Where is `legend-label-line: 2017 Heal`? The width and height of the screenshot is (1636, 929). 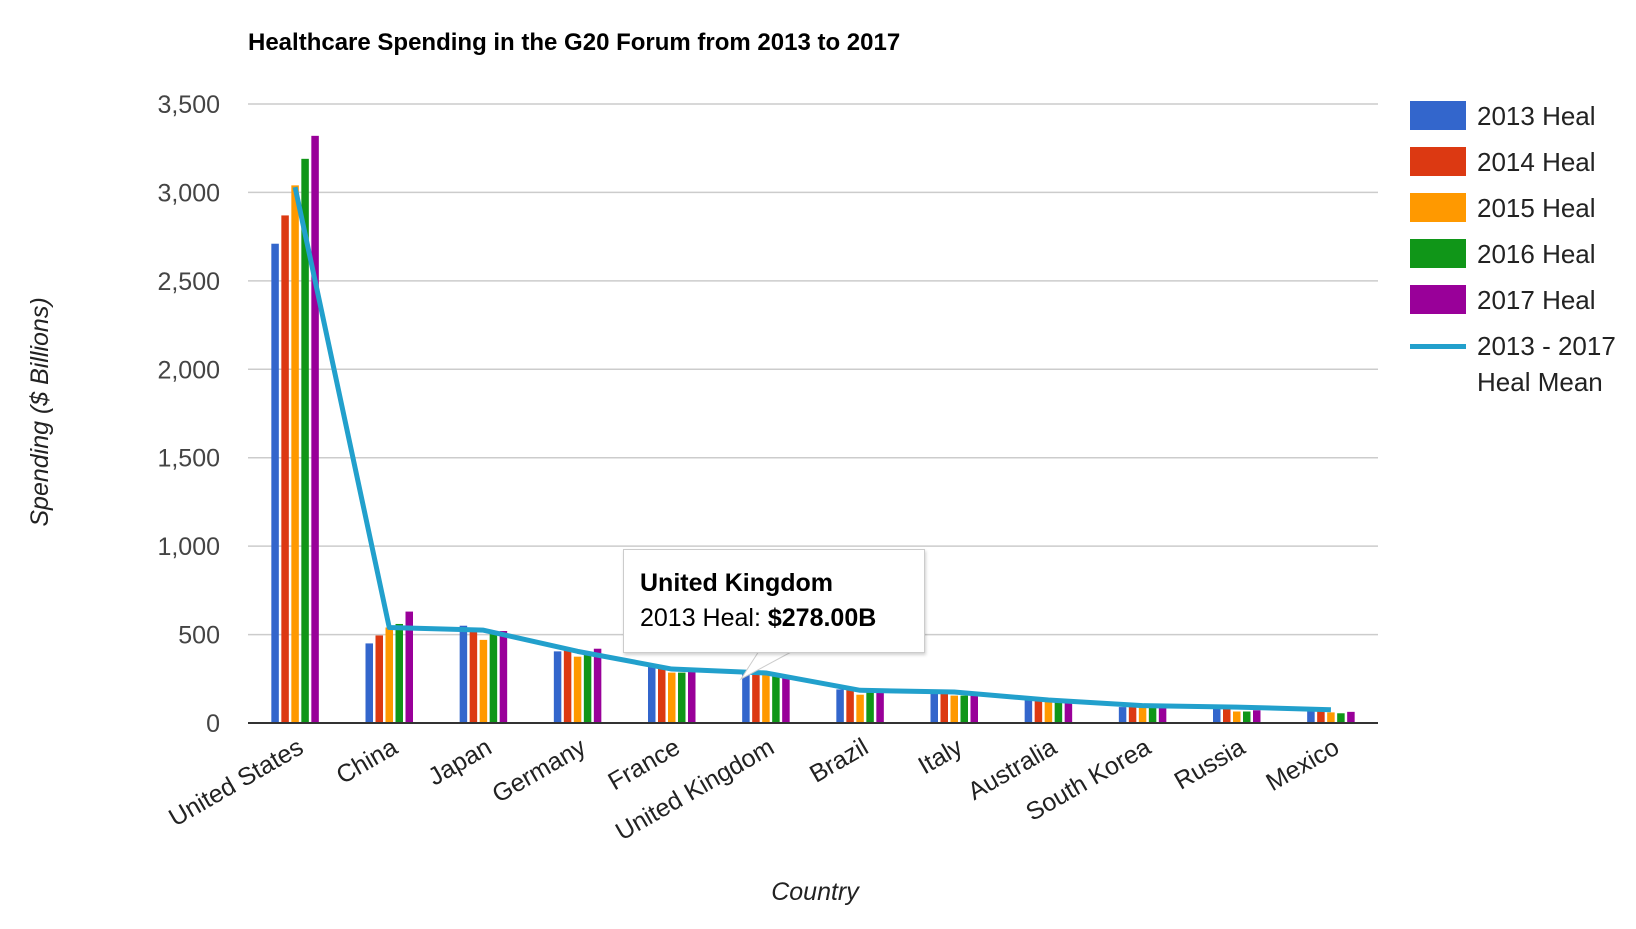 legend-label-line: 2017 Heal is located at coordinates (1536, 300).